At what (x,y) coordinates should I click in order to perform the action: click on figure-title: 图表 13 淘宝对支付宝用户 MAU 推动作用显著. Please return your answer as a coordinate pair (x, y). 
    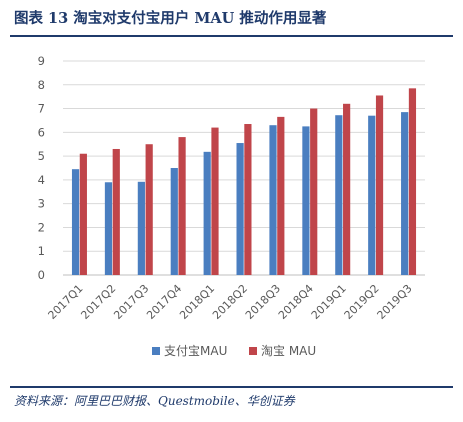
    Looking at the image, I should click on (170, 18).